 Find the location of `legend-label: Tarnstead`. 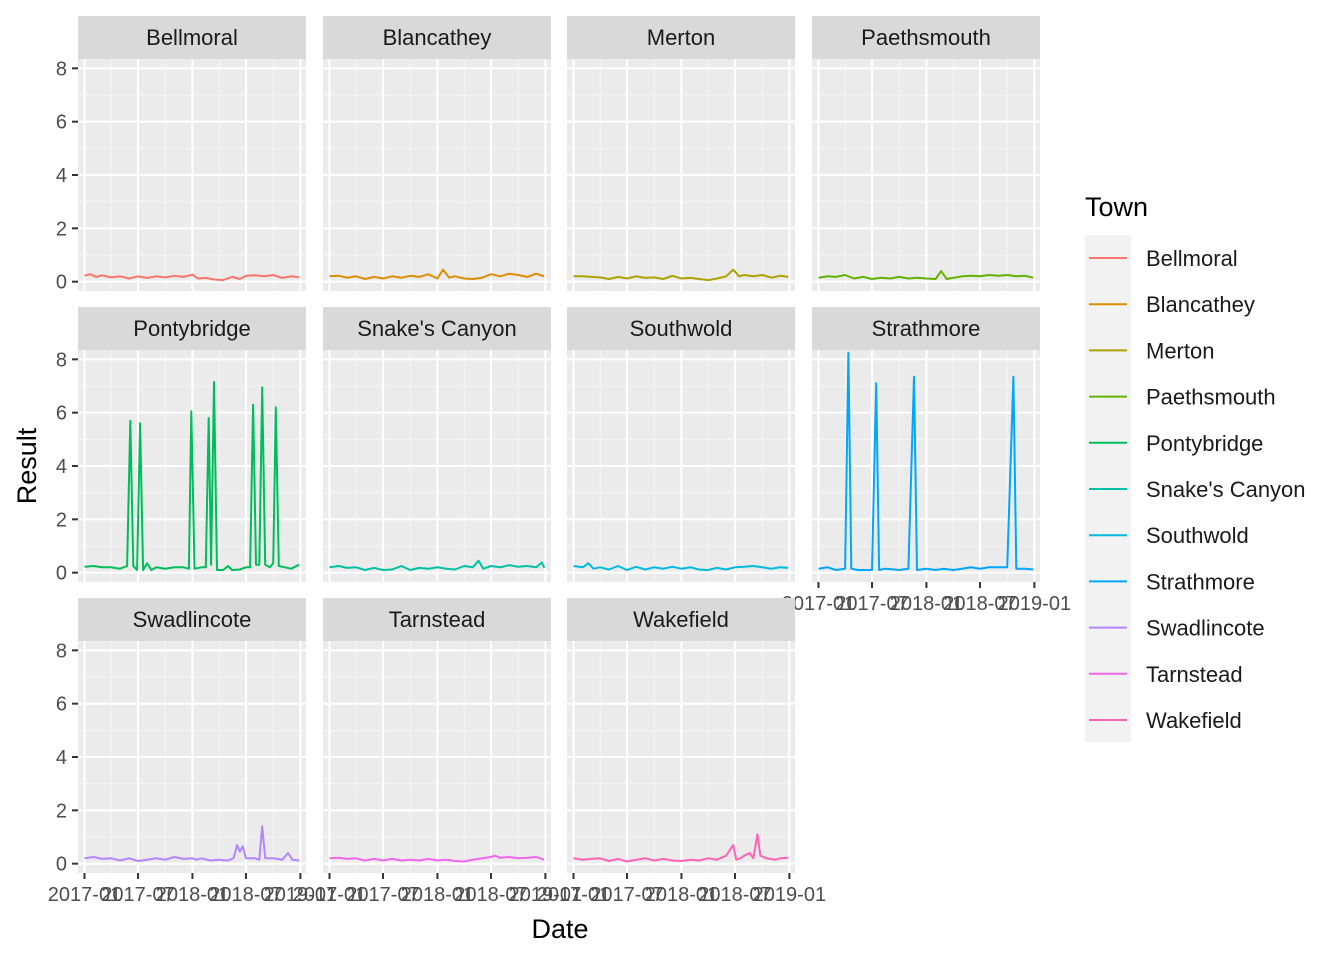

legend-label: Tarnstead is located at coordinates (1194, 674).